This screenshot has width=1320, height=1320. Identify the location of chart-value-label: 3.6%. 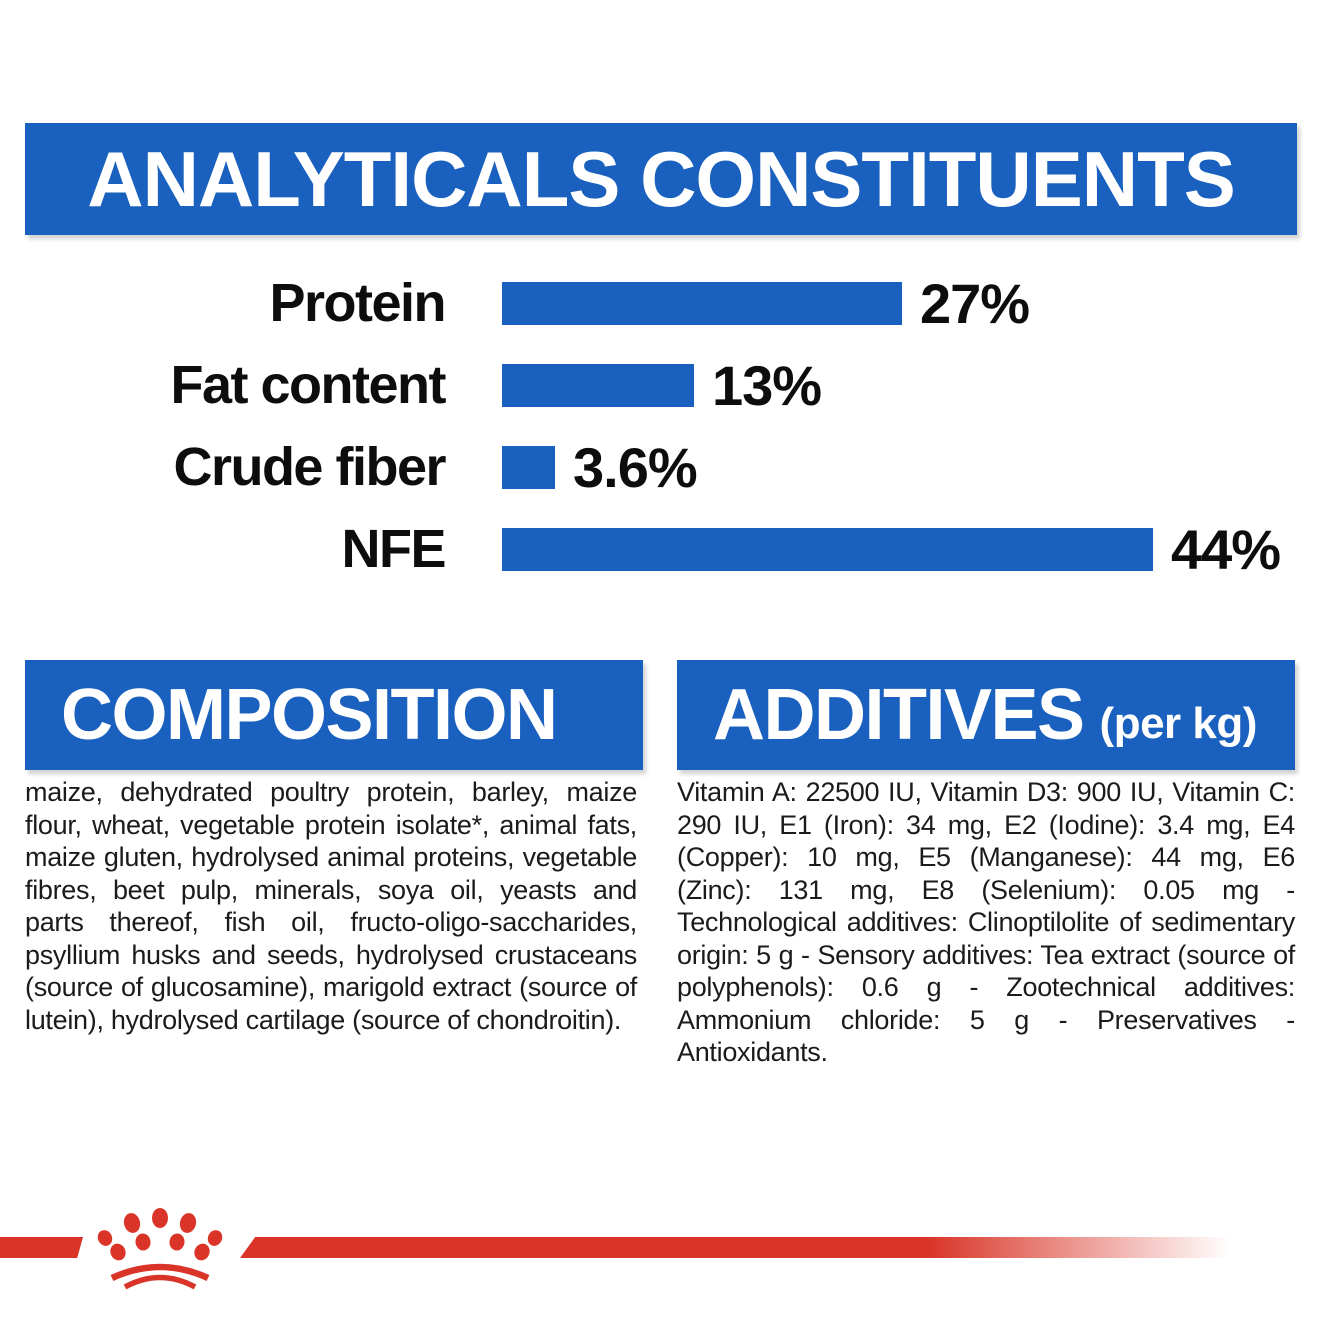
(635, 467).